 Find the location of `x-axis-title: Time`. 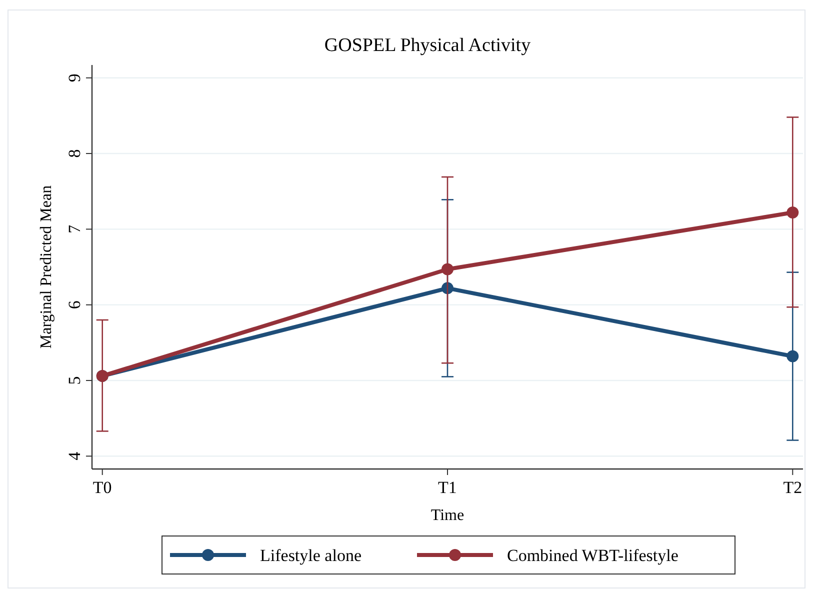

x-axis-title: Time is located at coordinates (447, 515).